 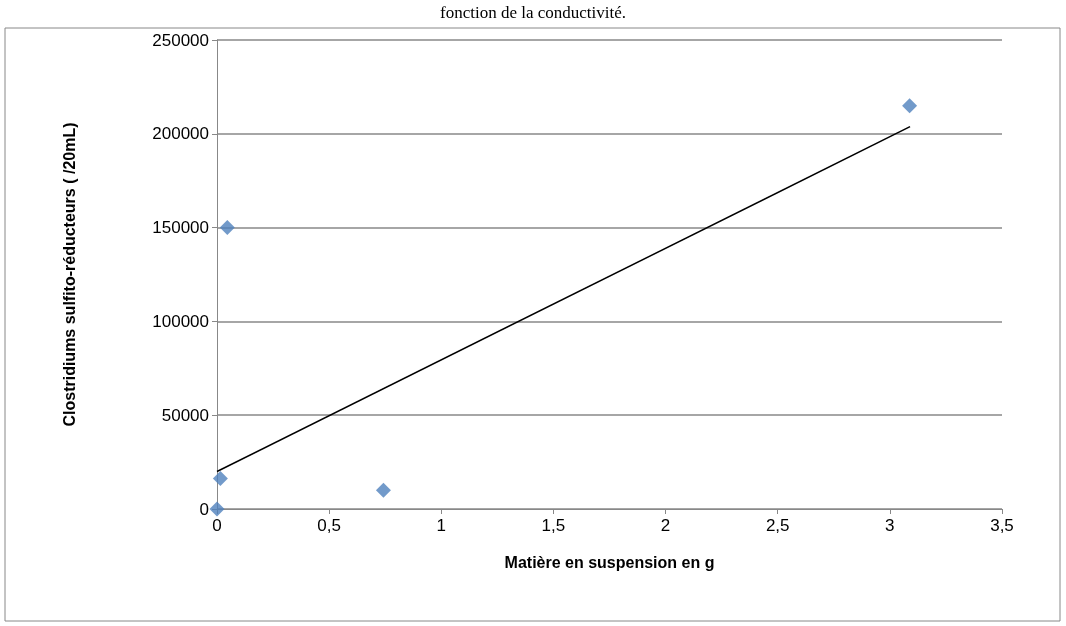 I want to click on y-tick-label: 250000, so click(x=180, y=40).